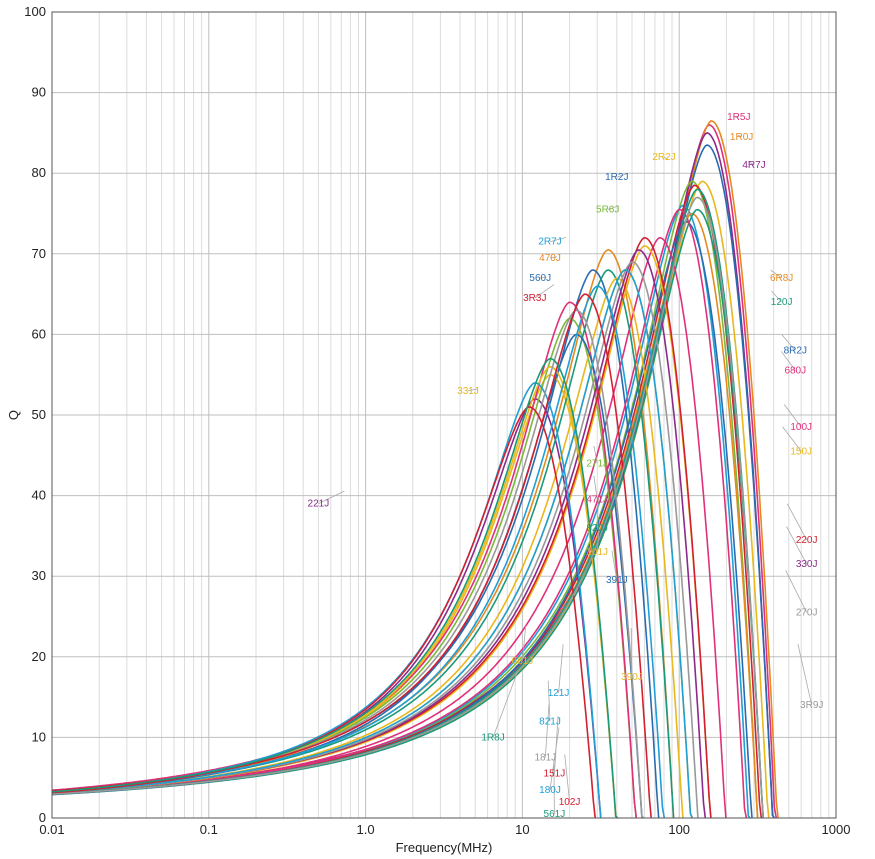 This screenshot has height=859, width=875. What do you see at coordinates (39, 495) in the screenshot?
I see `y-tick-label: 40` at bounding box center [39, 495].